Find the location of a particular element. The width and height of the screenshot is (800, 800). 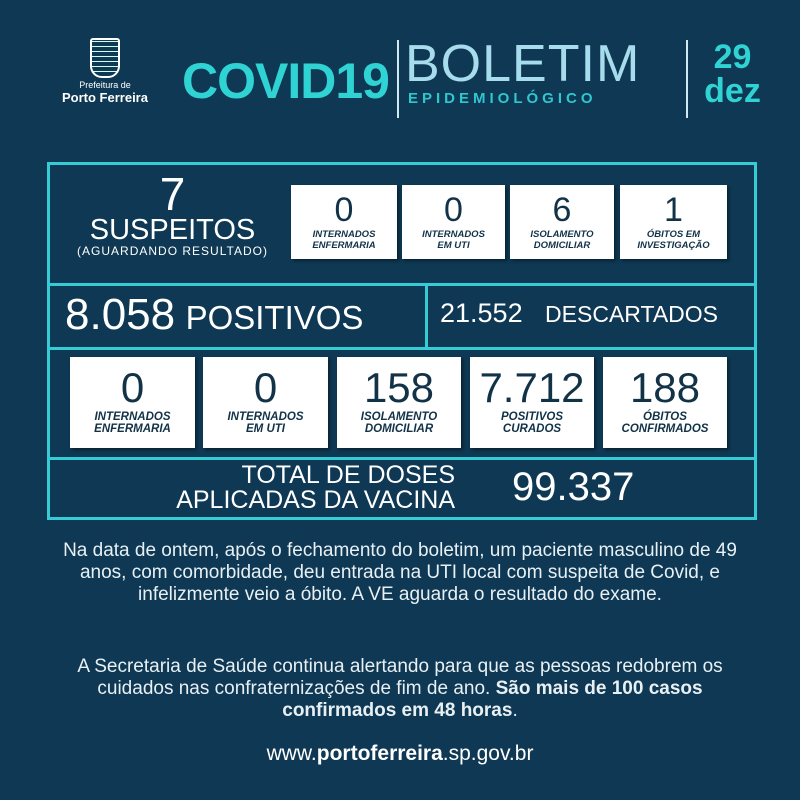

epidemiologico-subtitle: EPIDEMIOLÓGICO is located at coordinates (502, 98).